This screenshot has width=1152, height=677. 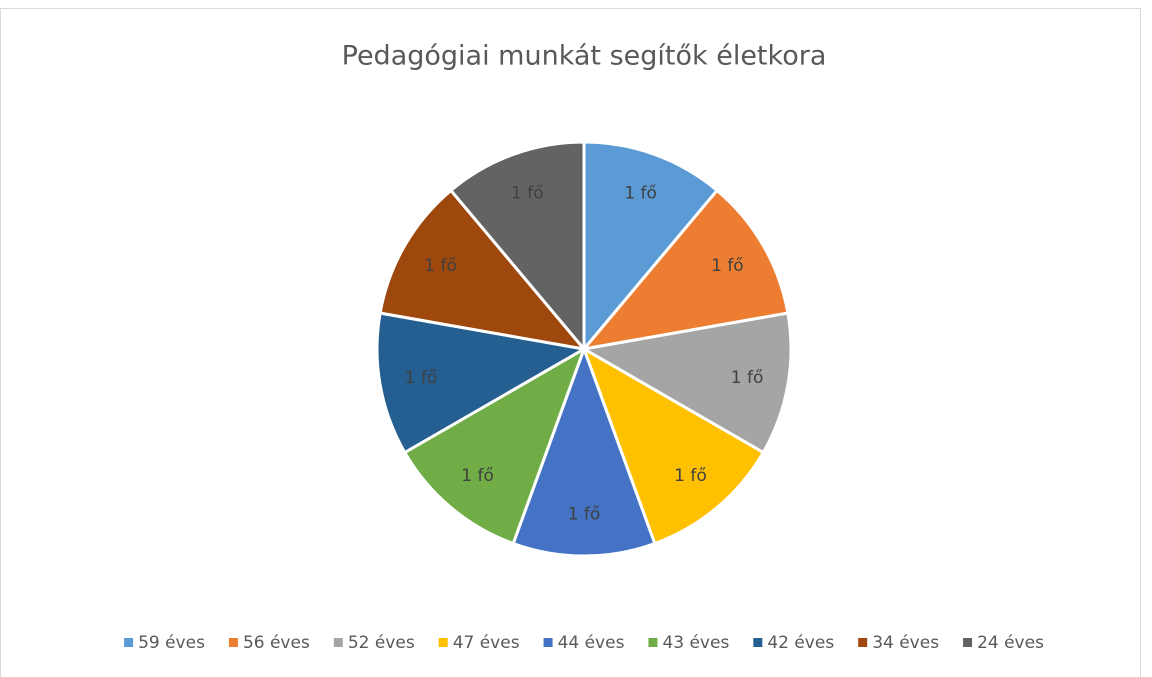 What do you see at coordinates (1010, 643) in the screenshot?
I see `legend-label: 24 éves` at bounding box center [1010, 643].